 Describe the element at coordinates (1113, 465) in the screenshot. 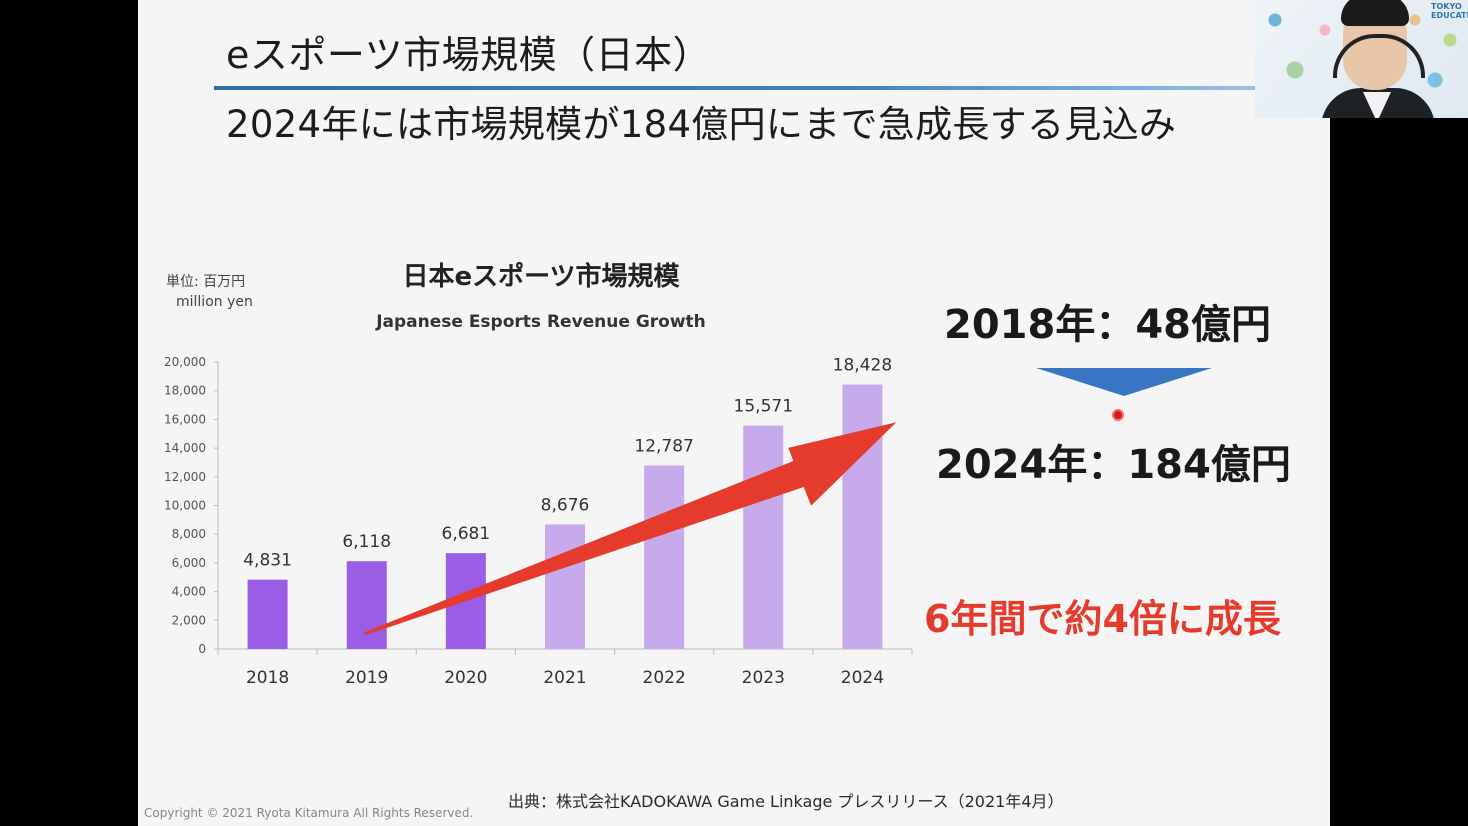

I see `callout-2024: 2024年：184億円` at that location.